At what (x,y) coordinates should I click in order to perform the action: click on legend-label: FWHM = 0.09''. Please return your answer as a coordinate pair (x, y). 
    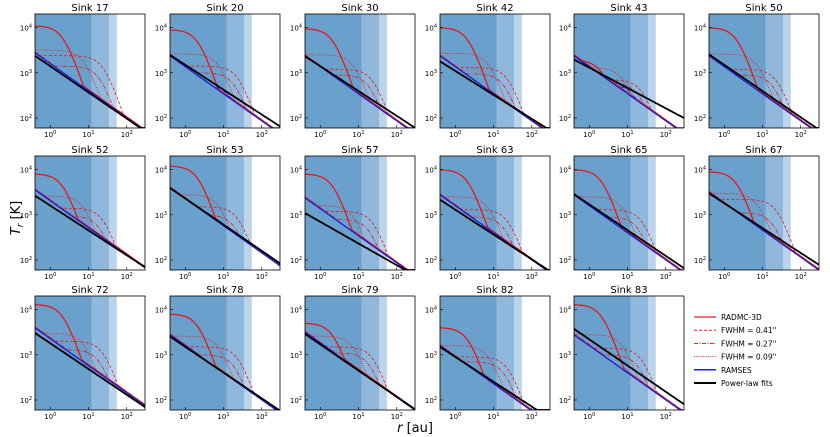
    Looking at the image, I should click on (749, 357).